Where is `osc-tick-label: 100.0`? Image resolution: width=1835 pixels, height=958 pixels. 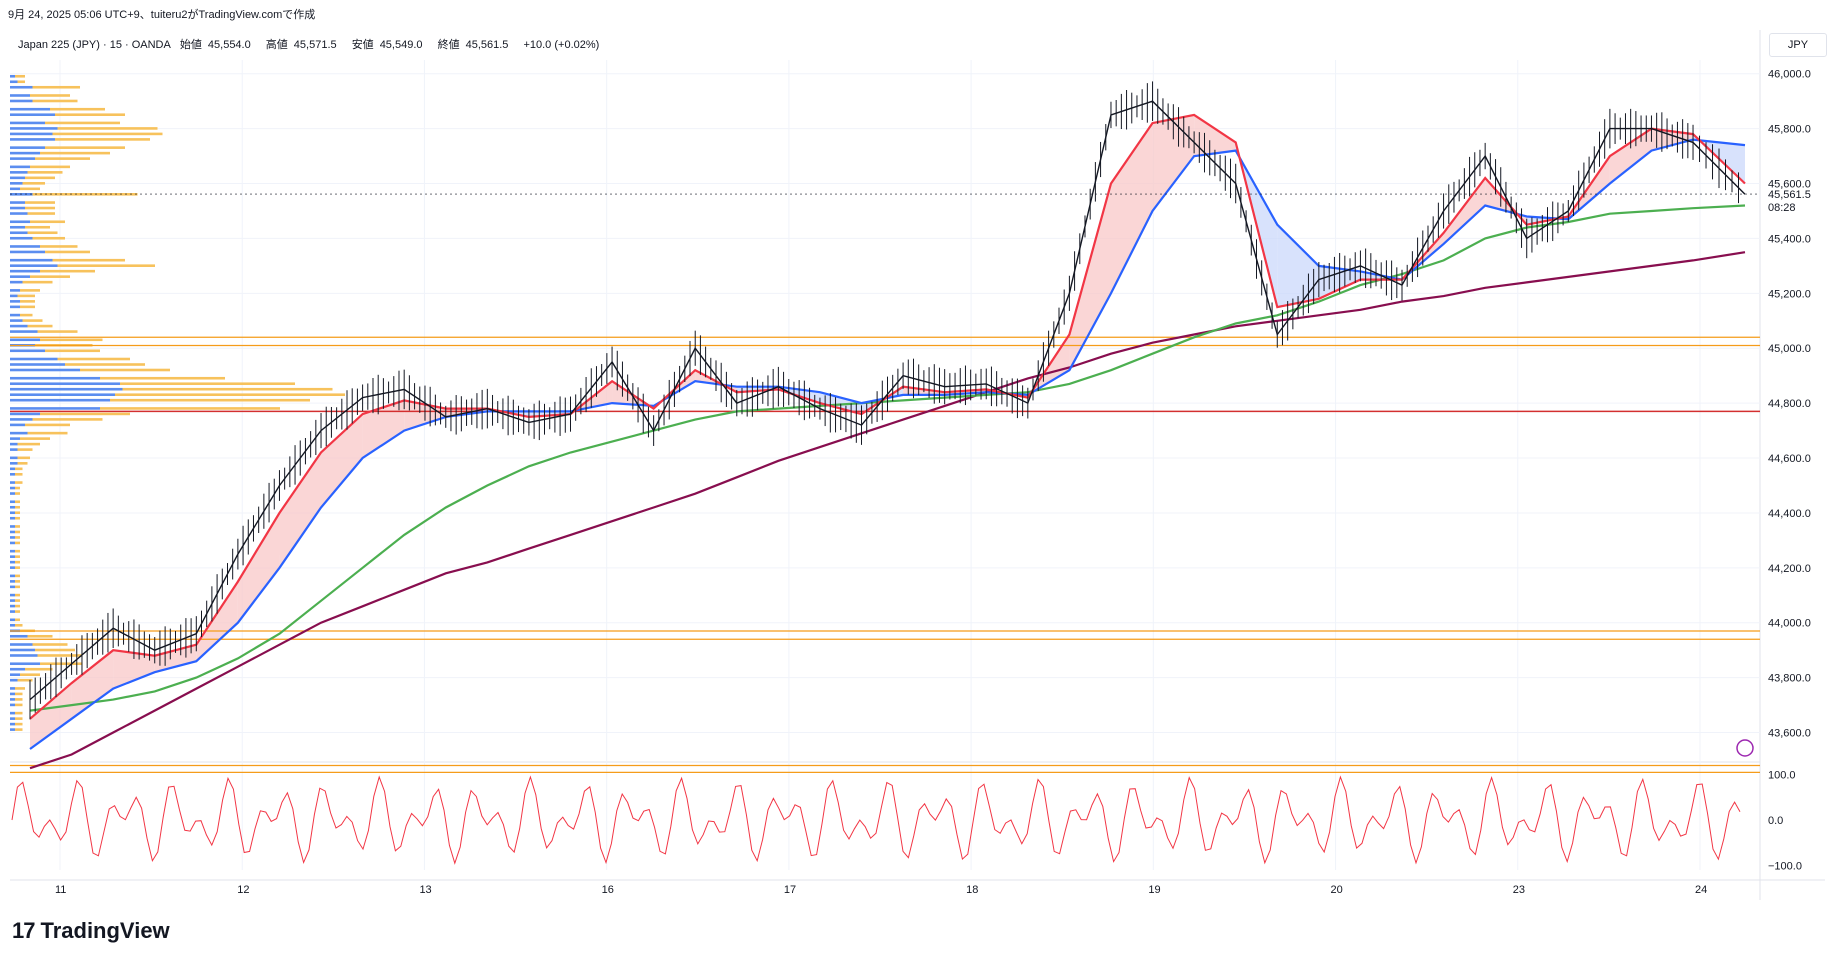 osc-tick-label: 100.0 is located at coordinates (1782, 776).